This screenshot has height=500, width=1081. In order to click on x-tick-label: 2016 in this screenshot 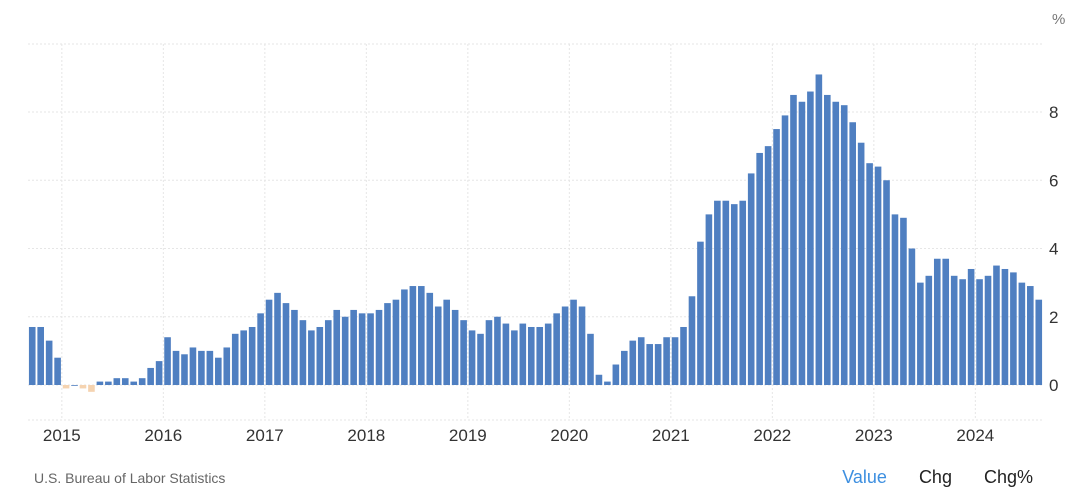, I will do `click(163, 435)`.